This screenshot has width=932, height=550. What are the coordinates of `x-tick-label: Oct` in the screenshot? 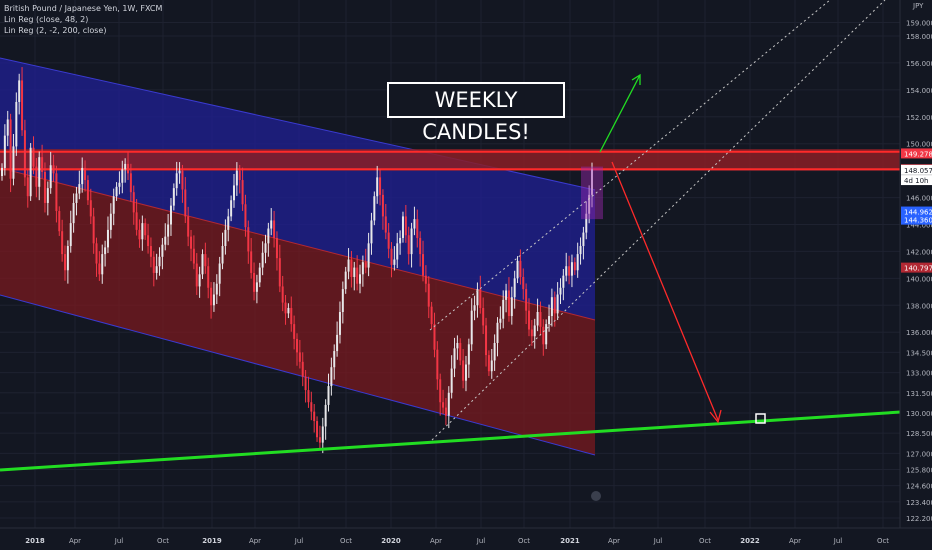 It's located at (524, 541).